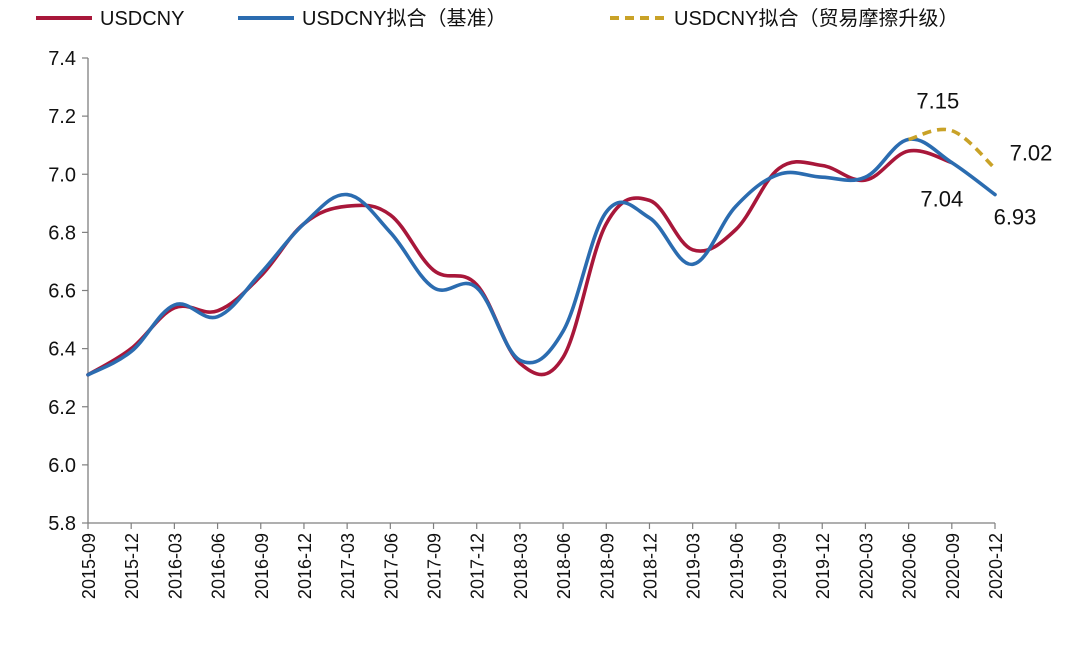  I want to click on legend-label-2: USDCNY拟合（贸易摩擦升级）, so click(816, 18).